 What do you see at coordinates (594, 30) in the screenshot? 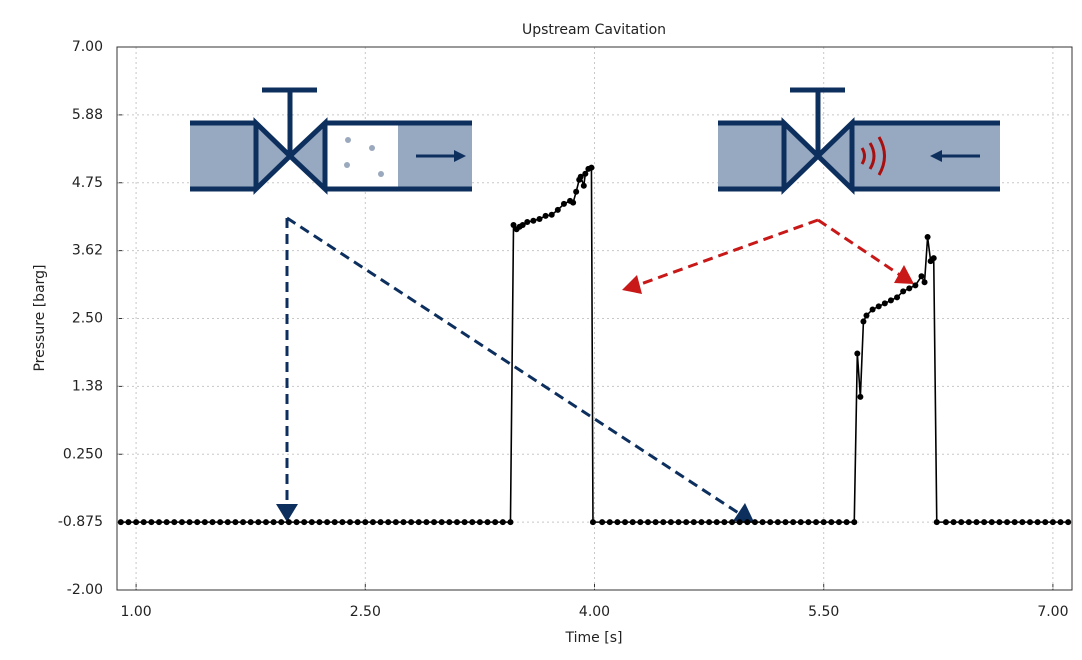
I see `chart-title: Upstream Cavitation` at bounding box center [594, 30].